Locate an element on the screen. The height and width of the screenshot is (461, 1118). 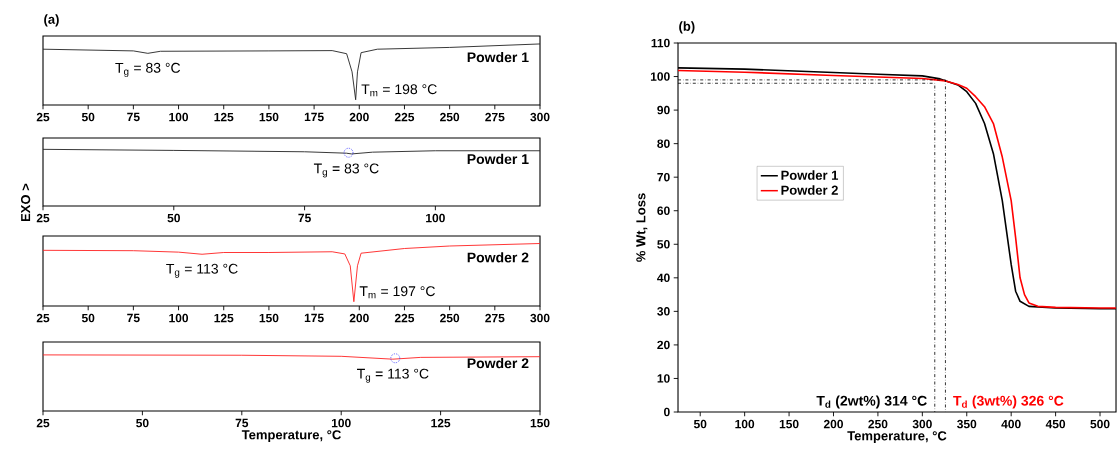
annotation: T$_{d}$ (3wt%) 326 °C is located at coordinates (1008, 402).